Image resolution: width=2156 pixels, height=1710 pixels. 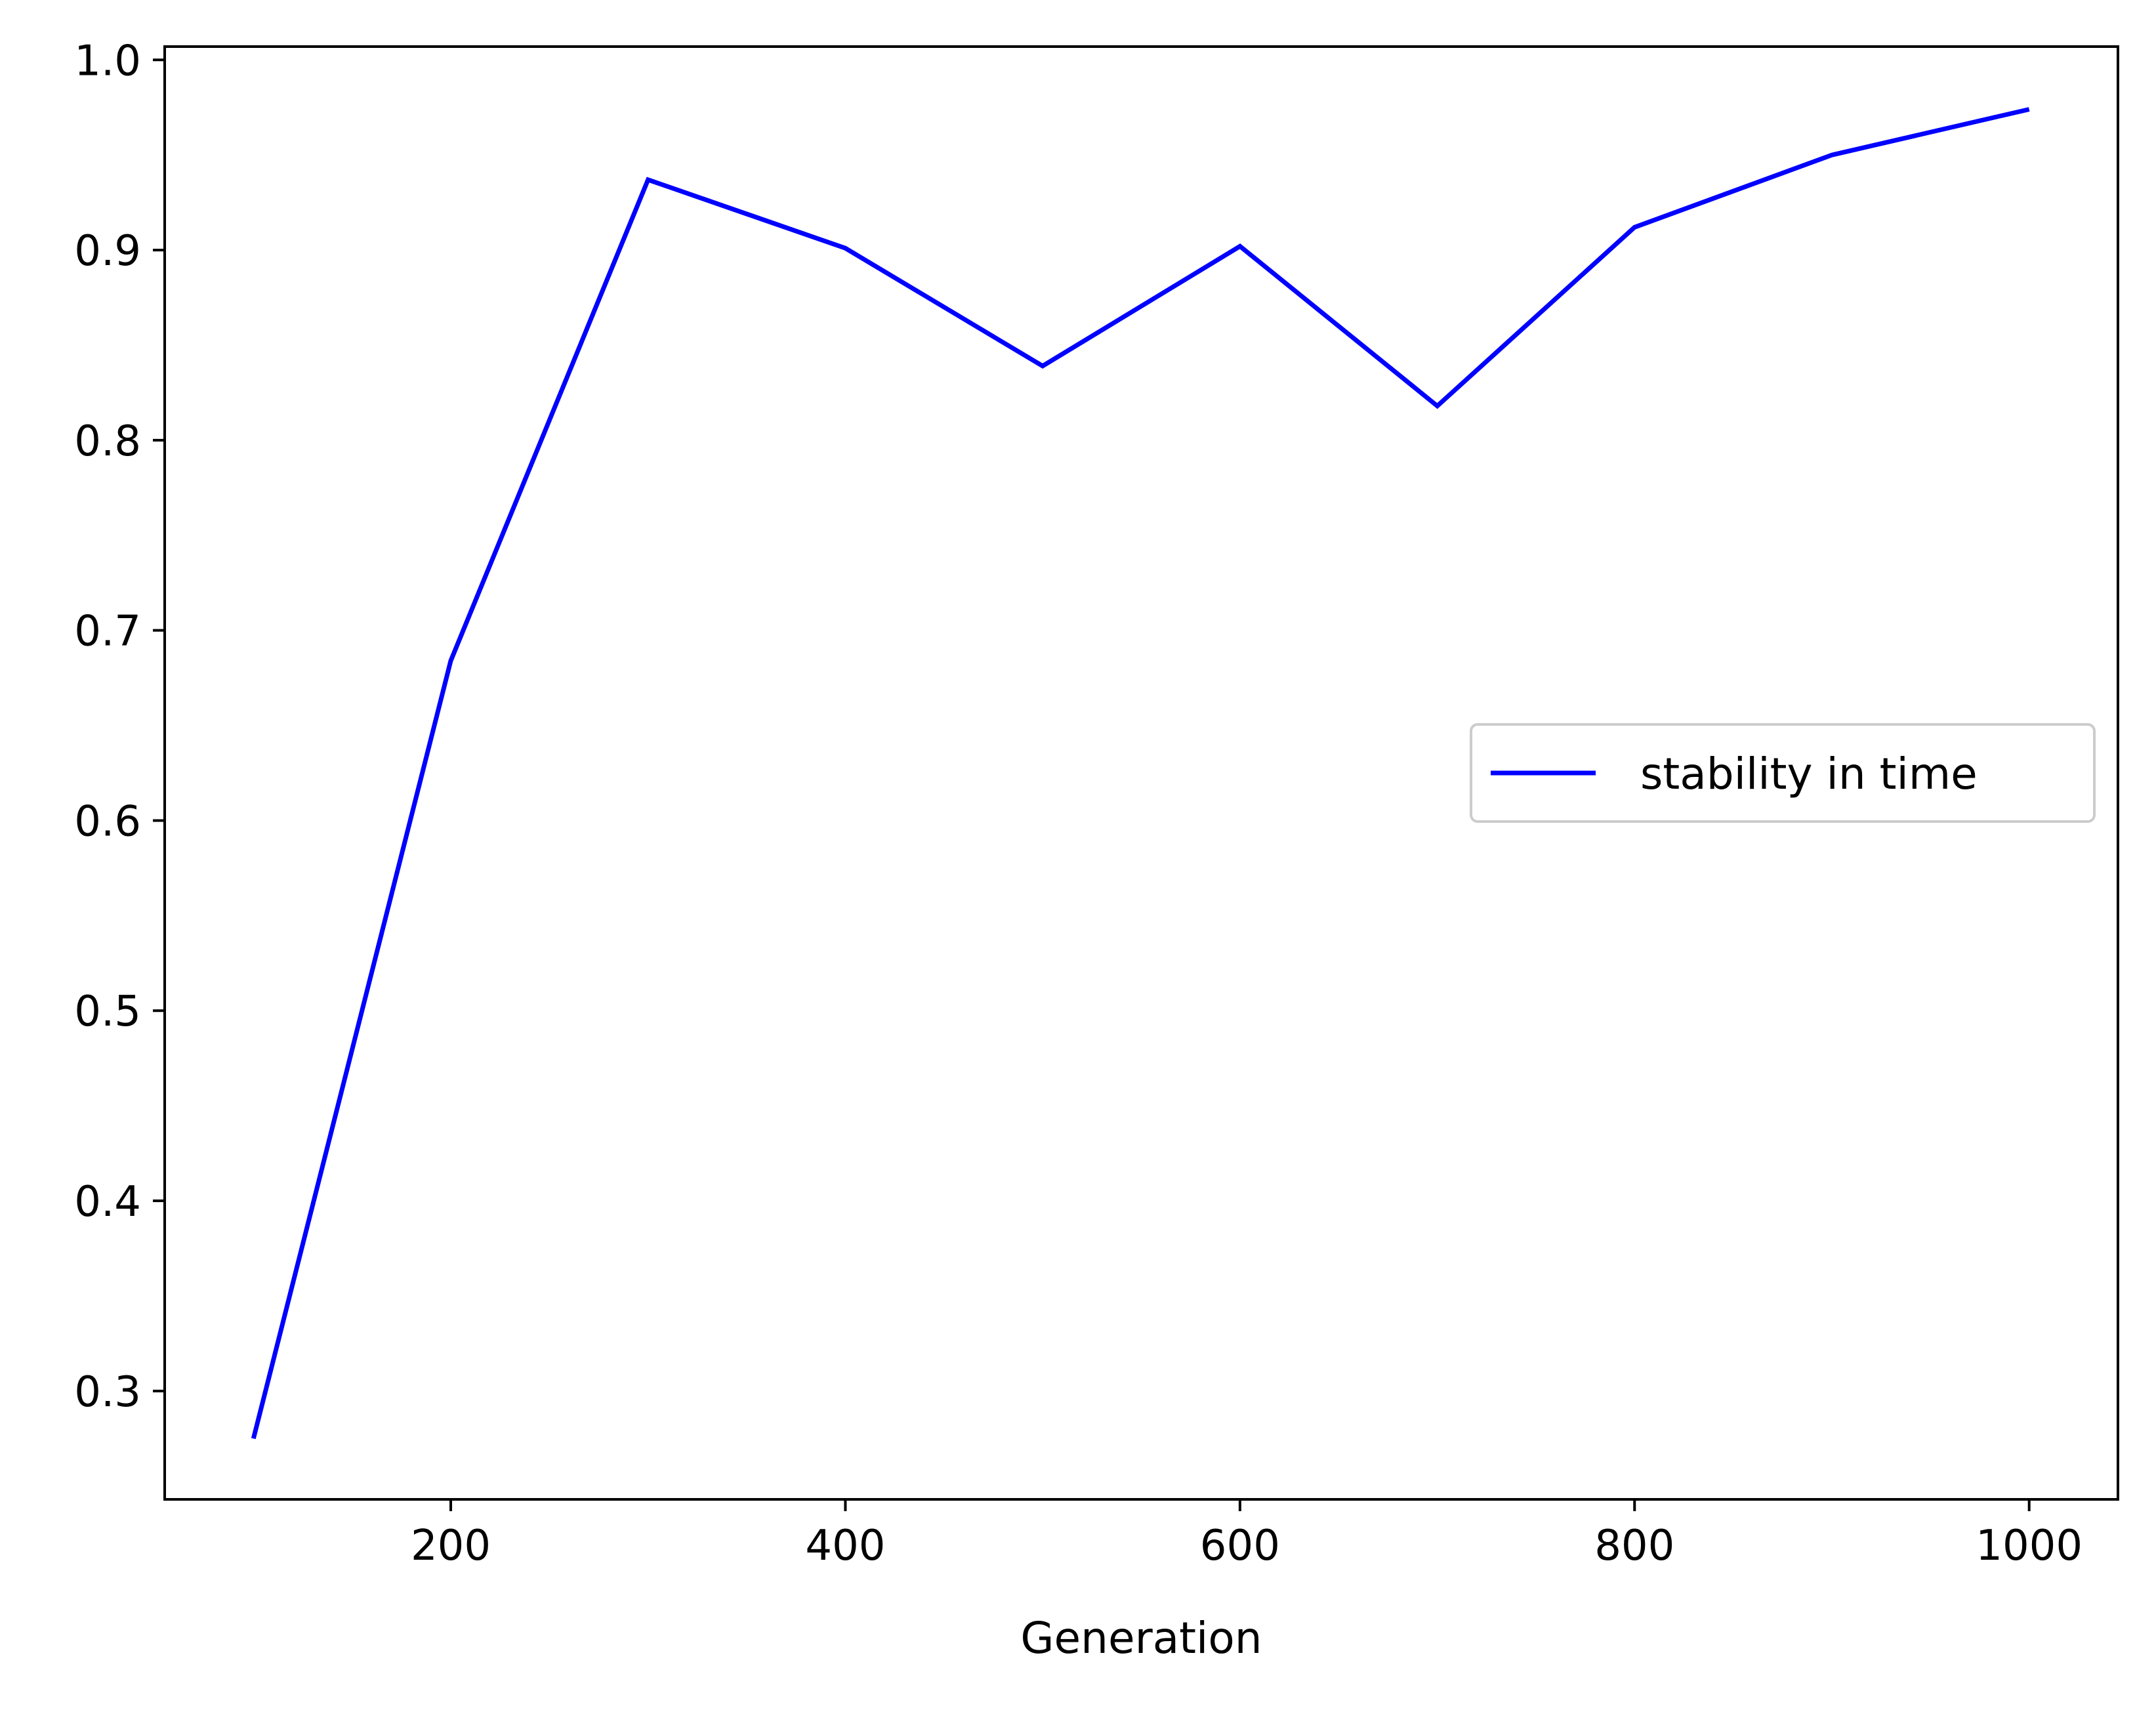 I want to click on x-tick-label: 400, so click(x=845, y=1546).